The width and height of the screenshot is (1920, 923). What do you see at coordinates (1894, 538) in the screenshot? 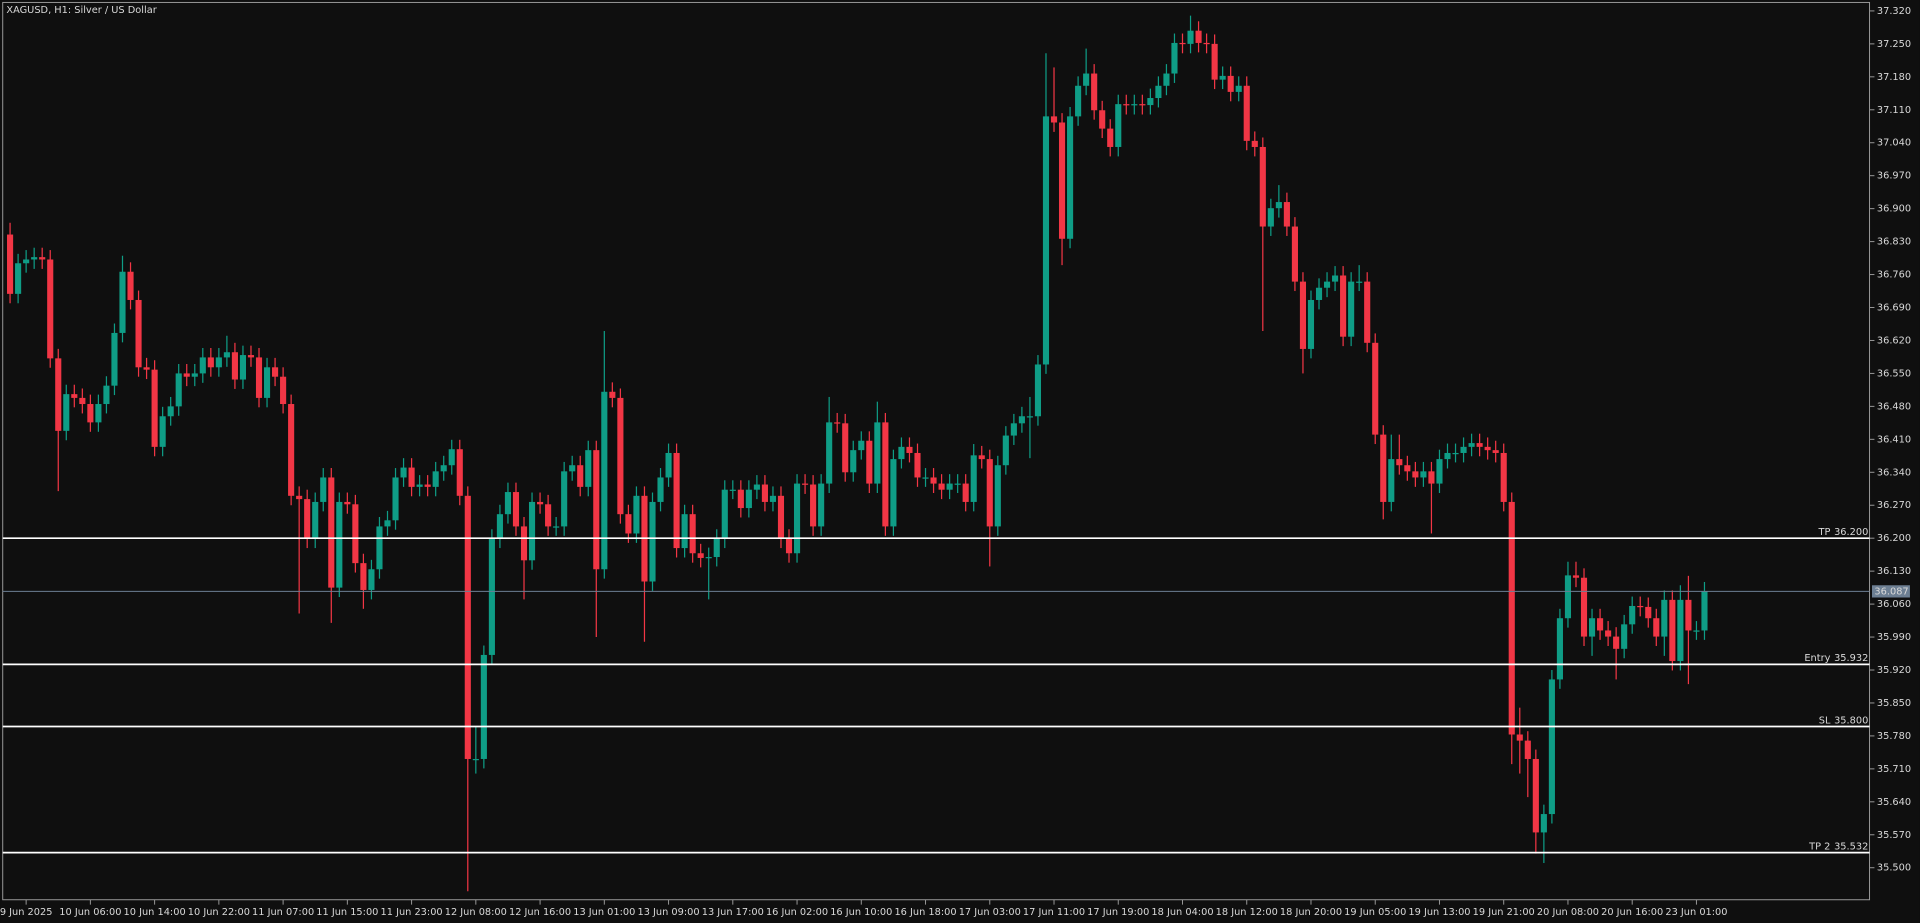
I see `y-tick-label: 36.200` at bounding box center [1894, 538].